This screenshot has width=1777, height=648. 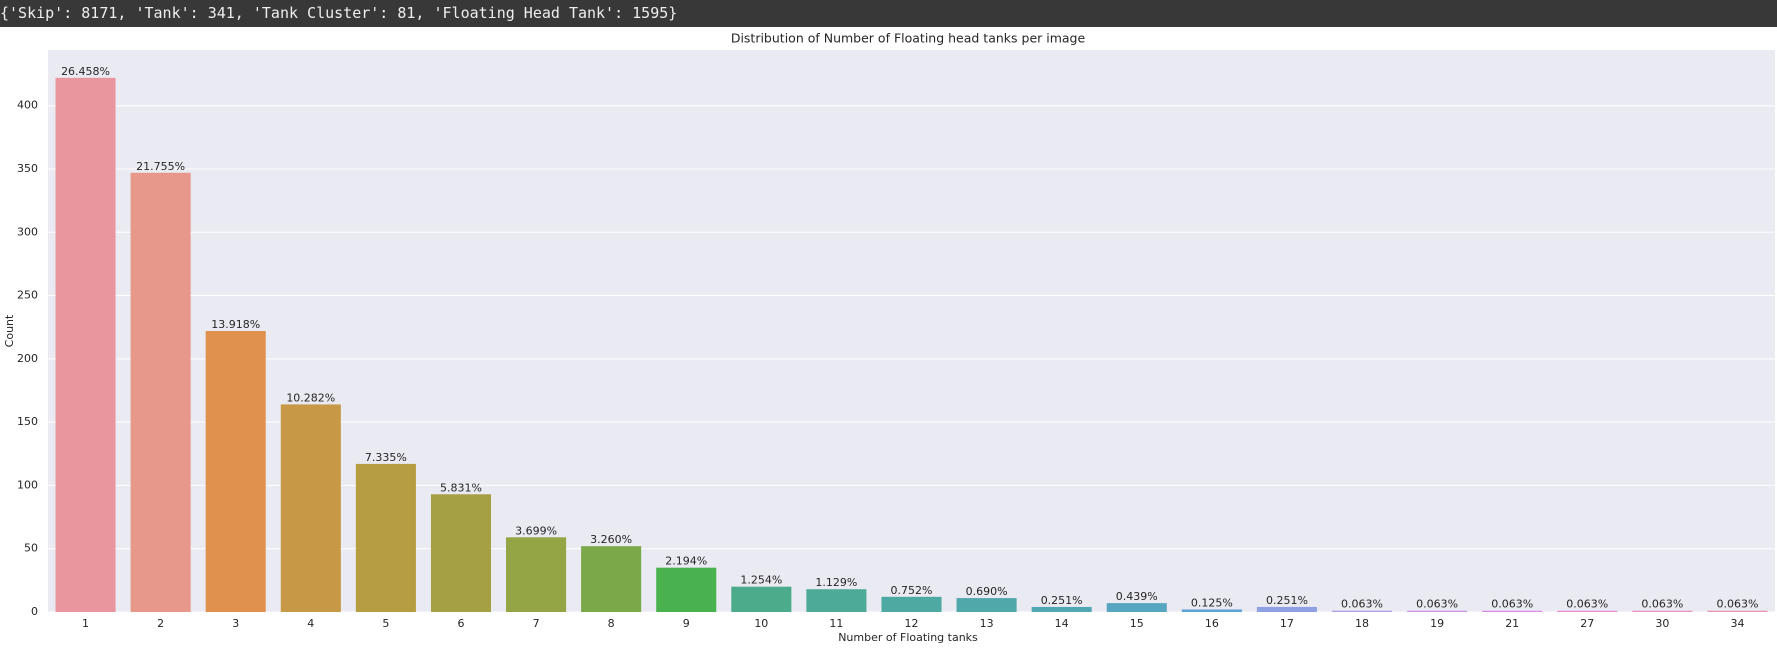 What do you see at coordinates (536, 623) in the screenshot?
I see `x-tick-label: 7` at bounding box center [536, 623].